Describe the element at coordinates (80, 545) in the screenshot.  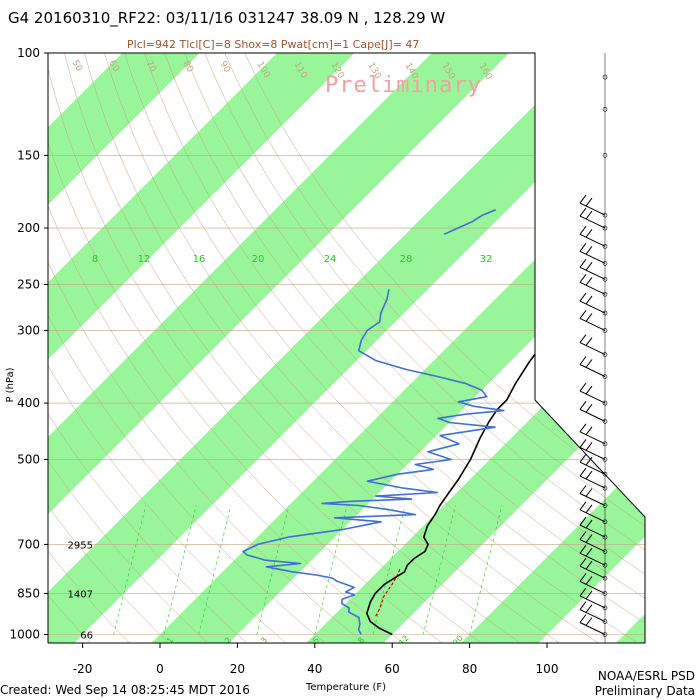
I see `height-label: 2955` at that location.